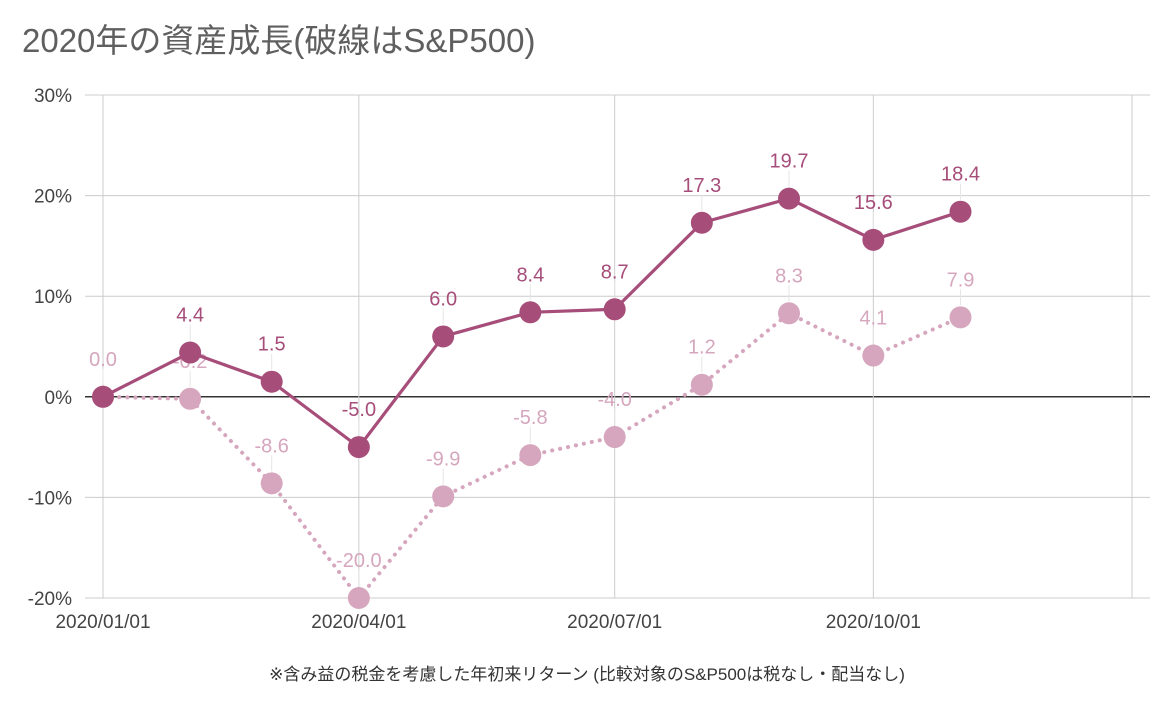 The width and height of the screenshot is (1174, 706). I want to click on data-label: 1.5, so click(272, 345).